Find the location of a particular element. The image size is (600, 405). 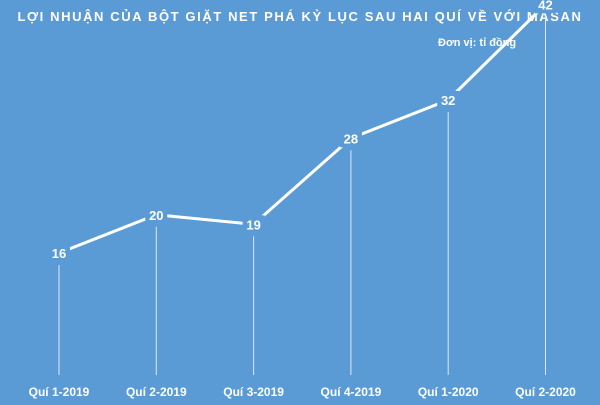

x-tick-label: Quí 3-2019 is located at coordinates (253, 392).